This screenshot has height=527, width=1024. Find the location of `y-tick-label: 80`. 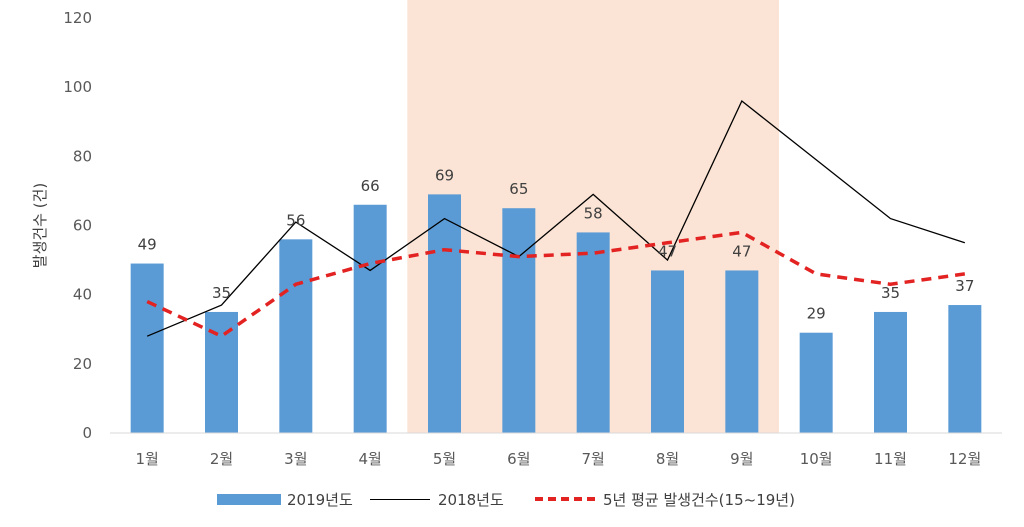

y-tick-label: 80 is located at coordinates (82, 156).